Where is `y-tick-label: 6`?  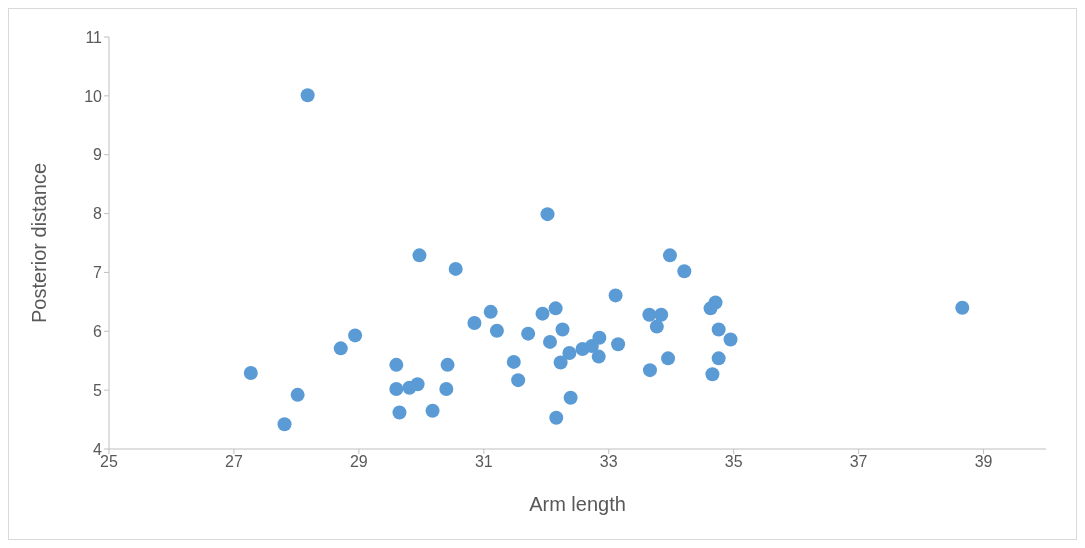 y-tick-label: 6 is located at coordinates (98, 331).